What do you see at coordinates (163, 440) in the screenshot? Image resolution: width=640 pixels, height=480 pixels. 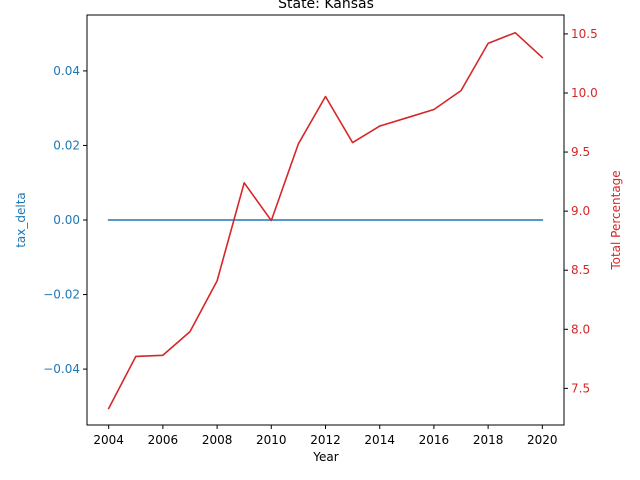 I see `x-tick-label: 2006` at bounding box center [163, 440].